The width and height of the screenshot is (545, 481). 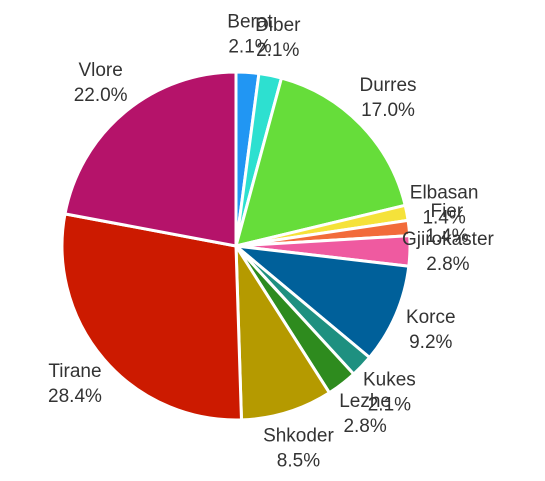 What do you see at coordinates (298, 436) in the screenshot?
I see `slice-label: Shkoder` at bounding box center [298, 436].